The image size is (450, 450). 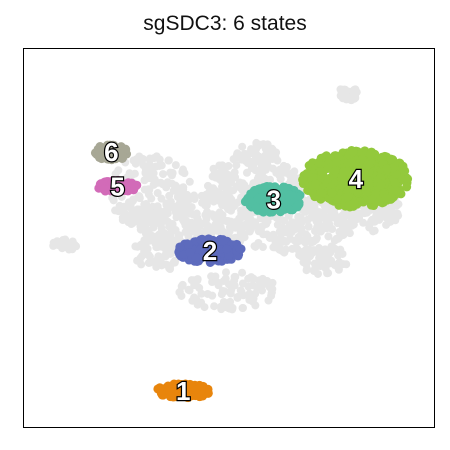 What do you see at coordinates (127, 190) in the screenshot?
I see `cluster-5-point` at bounding box center [127, 190].